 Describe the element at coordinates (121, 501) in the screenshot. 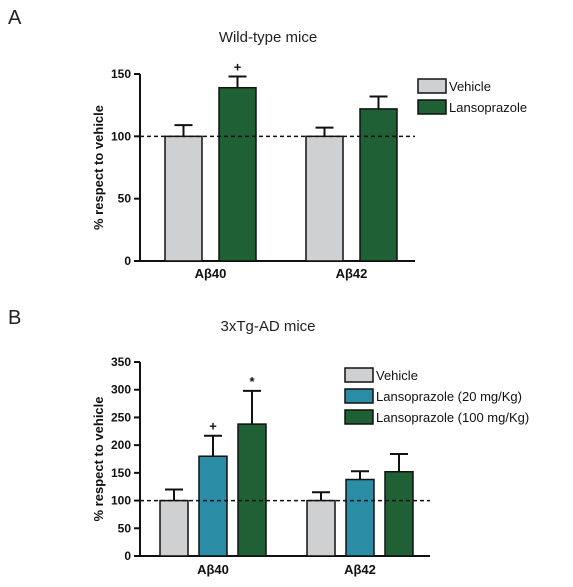

I see `y-tick-label-b-100: 100` at that location.